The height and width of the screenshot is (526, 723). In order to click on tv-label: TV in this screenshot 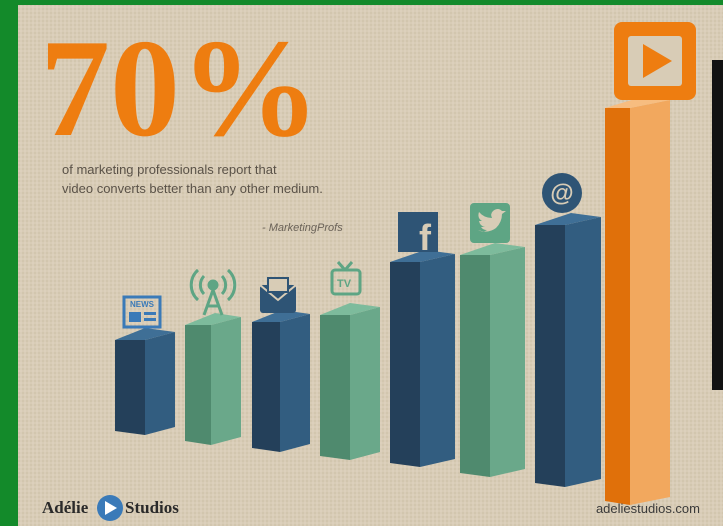, I will do `click(344, 284)`.